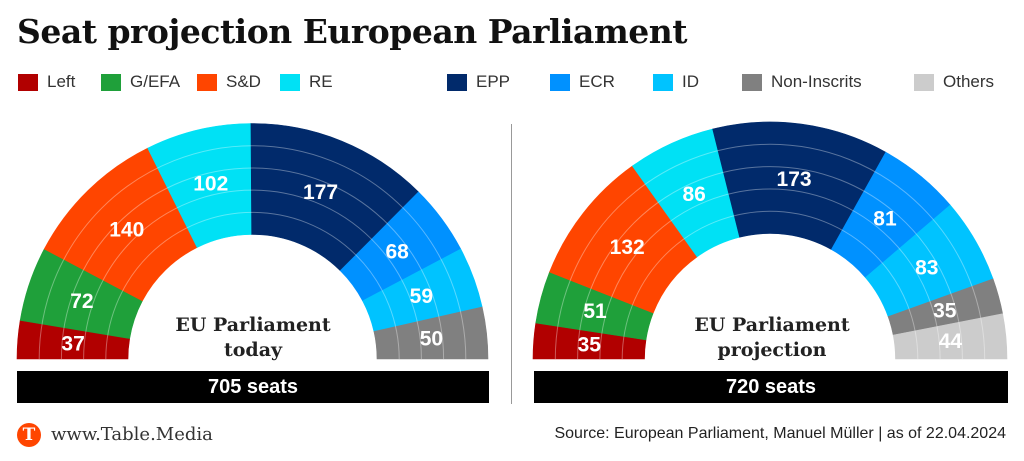 This screenshot has width=1024, height=461. I want to click on legend-item-ni: Non-Inscrits, so click(802, 82).